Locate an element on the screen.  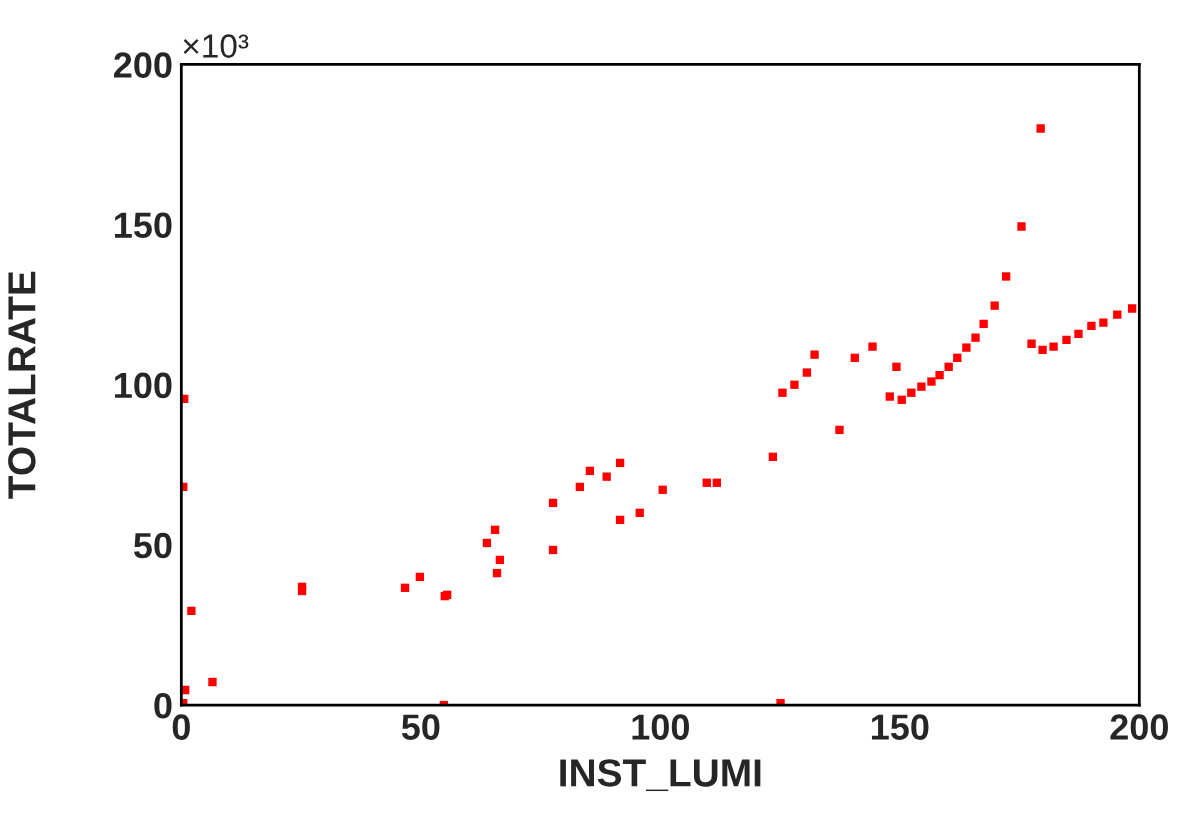
y-tick-label: 100 is located at coordinates (143, 385).